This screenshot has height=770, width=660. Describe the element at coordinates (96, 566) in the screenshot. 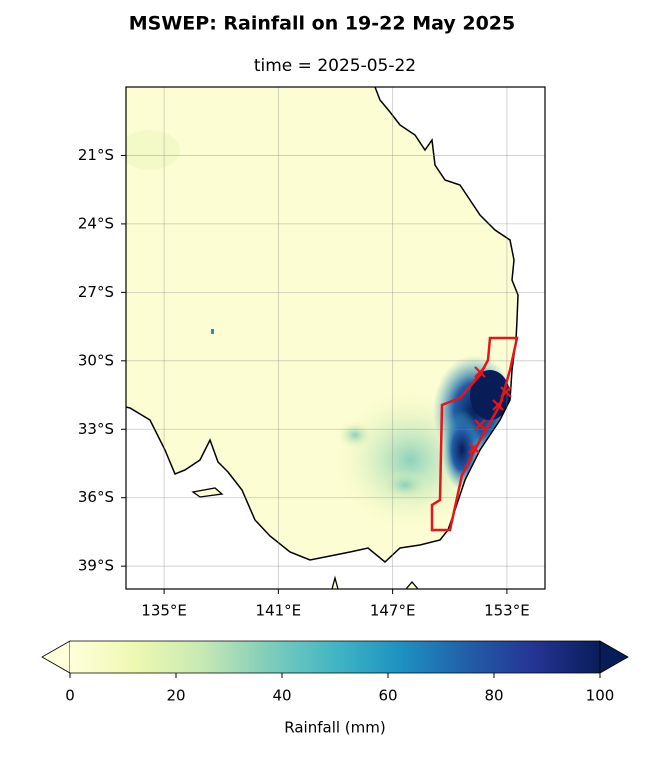

I see `y-tick-label: 39°S` at that location.